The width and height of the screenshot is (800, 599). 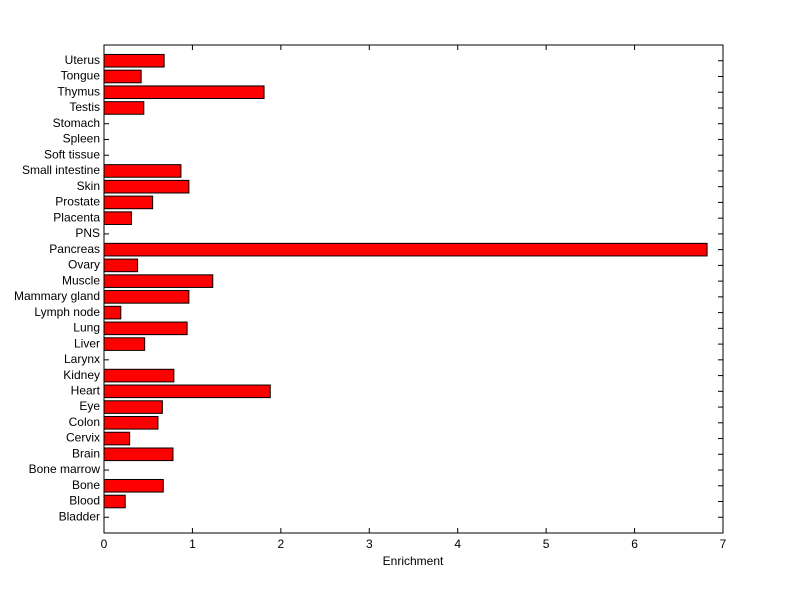 What do you see at coordinates (81, 280) in the screenshot?
I see `y-tick-label: Muscle` at bounding box center [81, 280].